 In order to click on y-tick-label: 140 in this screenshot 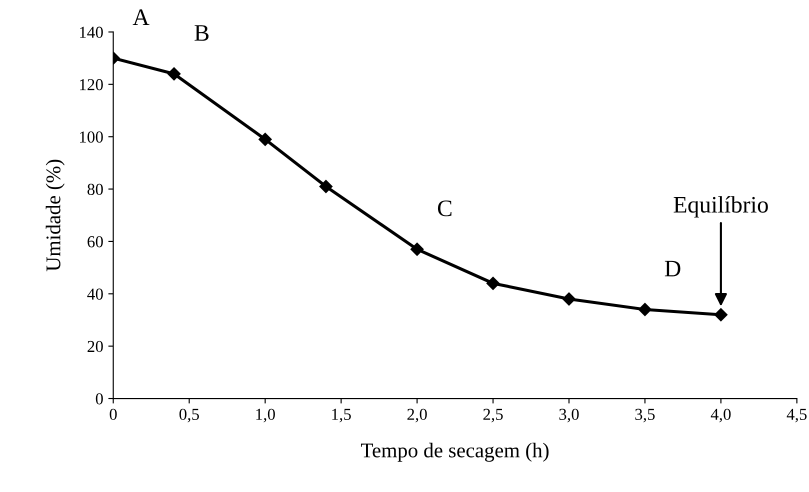, I will do `click(91, 32)`.